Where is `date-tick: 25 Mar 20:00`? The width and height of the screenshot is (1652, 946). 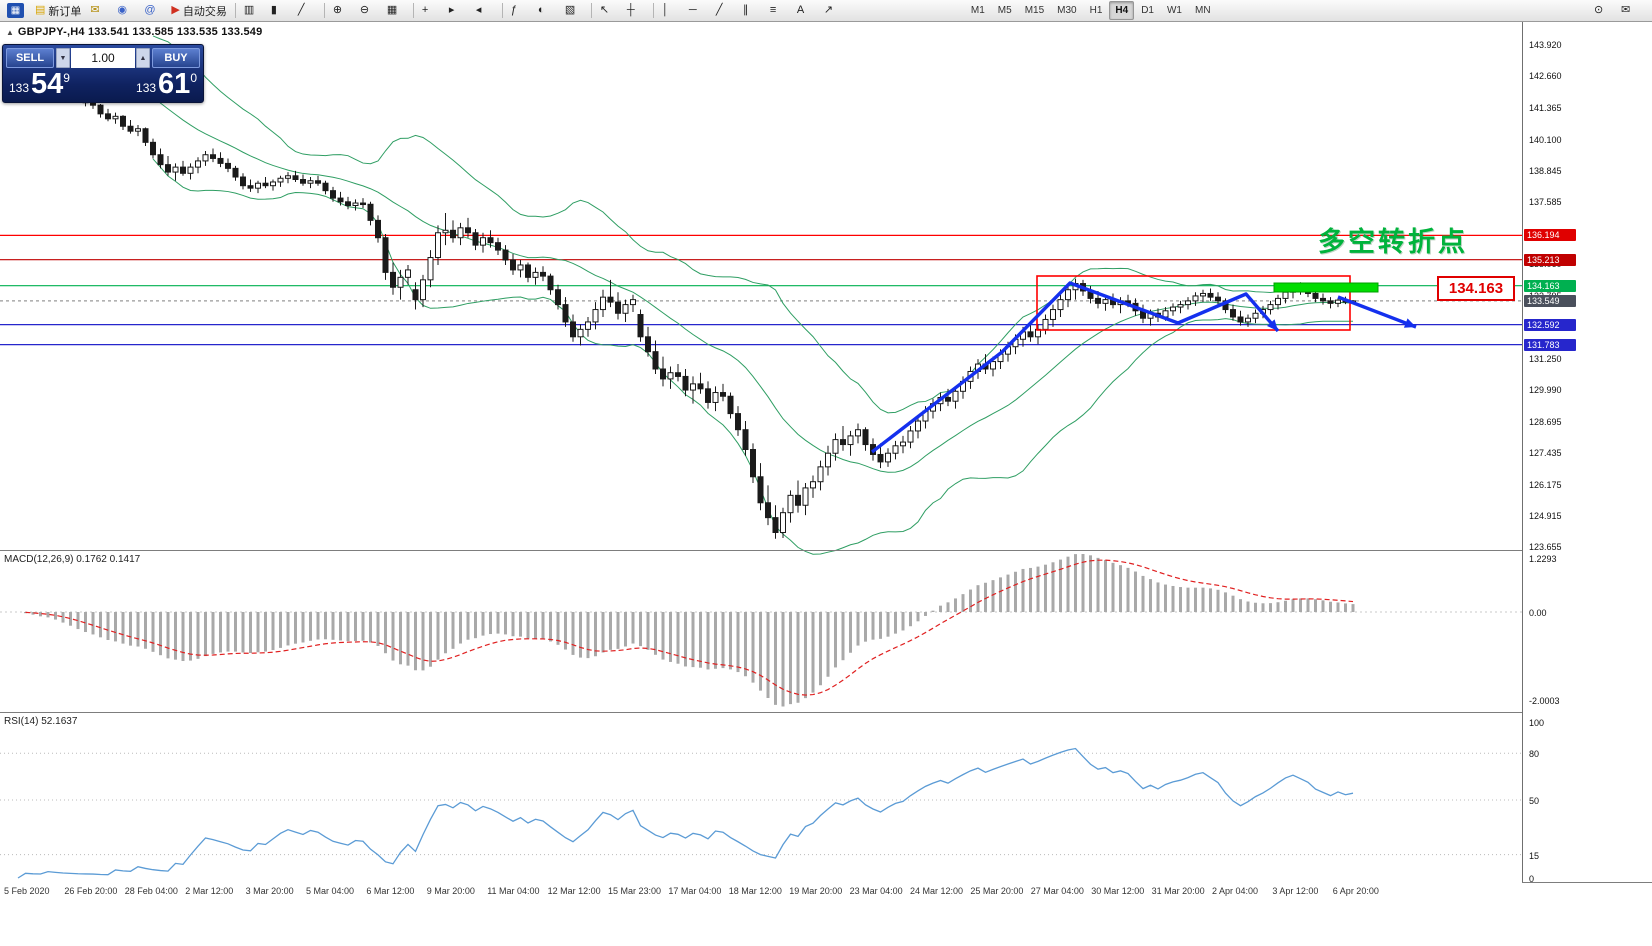 date-tick: 25 Mar 20:00 is located at coordinates (997, 891).